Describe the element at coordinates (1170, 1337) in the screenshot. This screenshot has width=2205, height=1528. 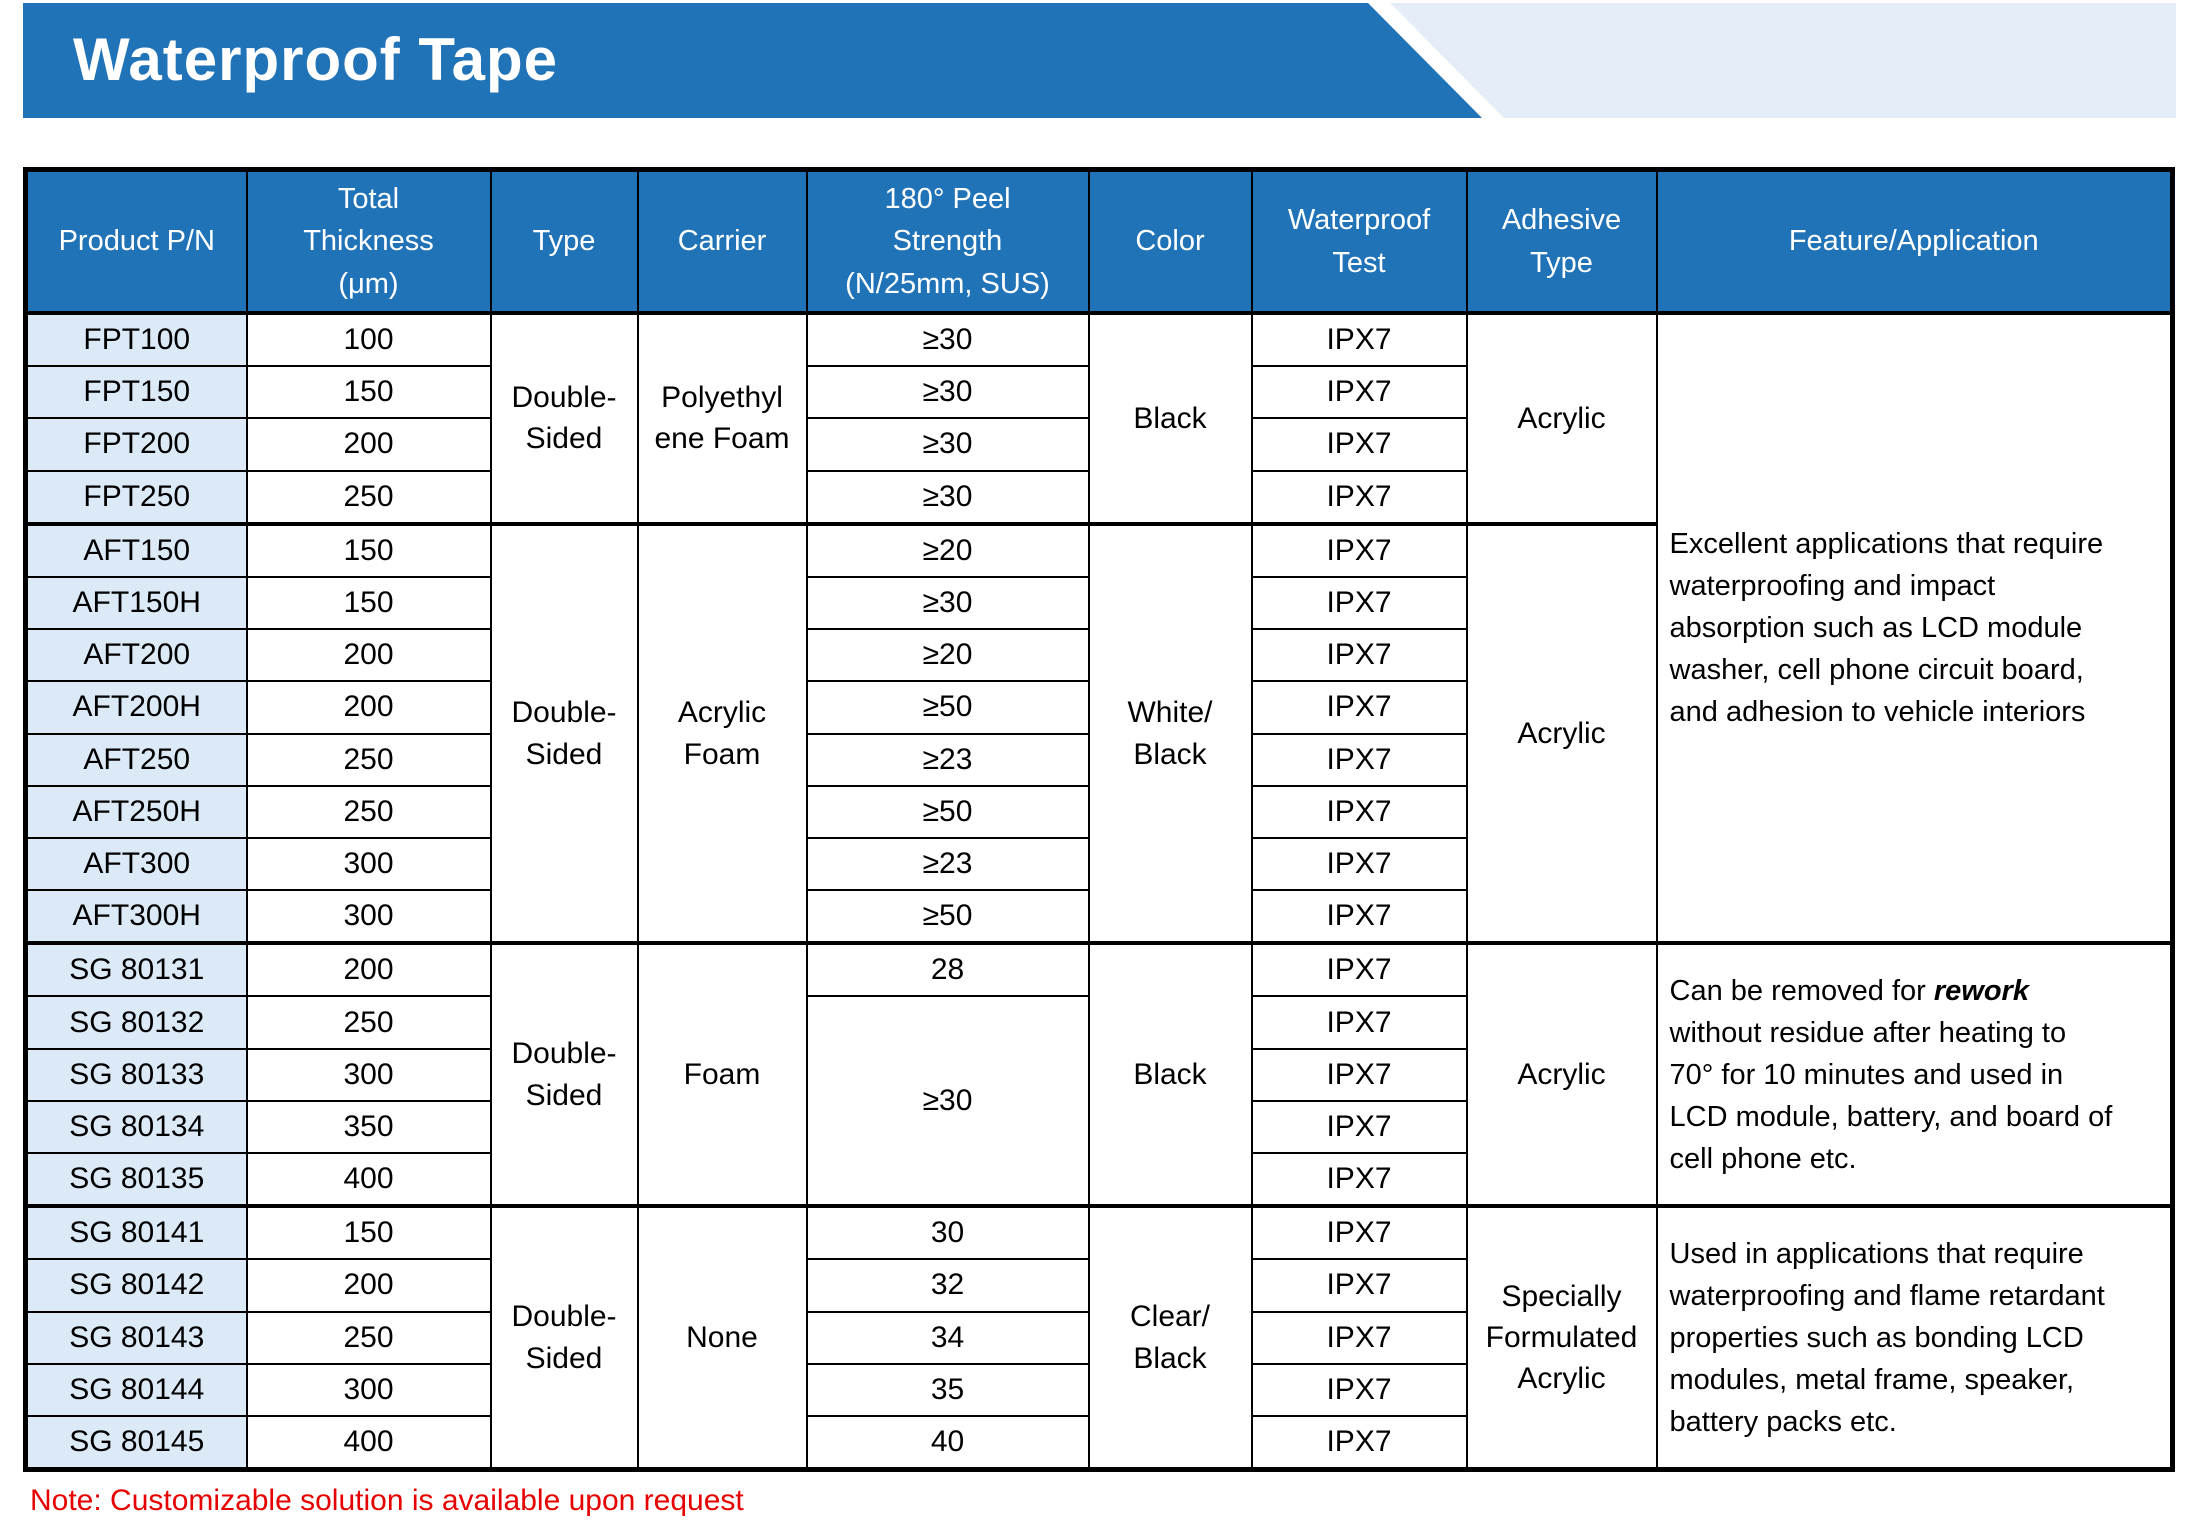
I see `cell-color: Clear/ Black` at that location.